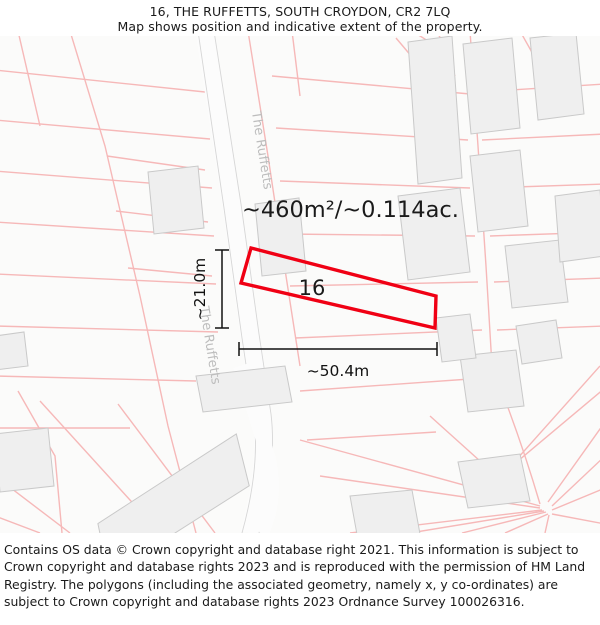 This screenshot has height=625, width=600. What do you see at coordinates (338, 371) in the screenshot?
I see `width-dimension-label: ~50.4m` at bounding box center [338, 371].